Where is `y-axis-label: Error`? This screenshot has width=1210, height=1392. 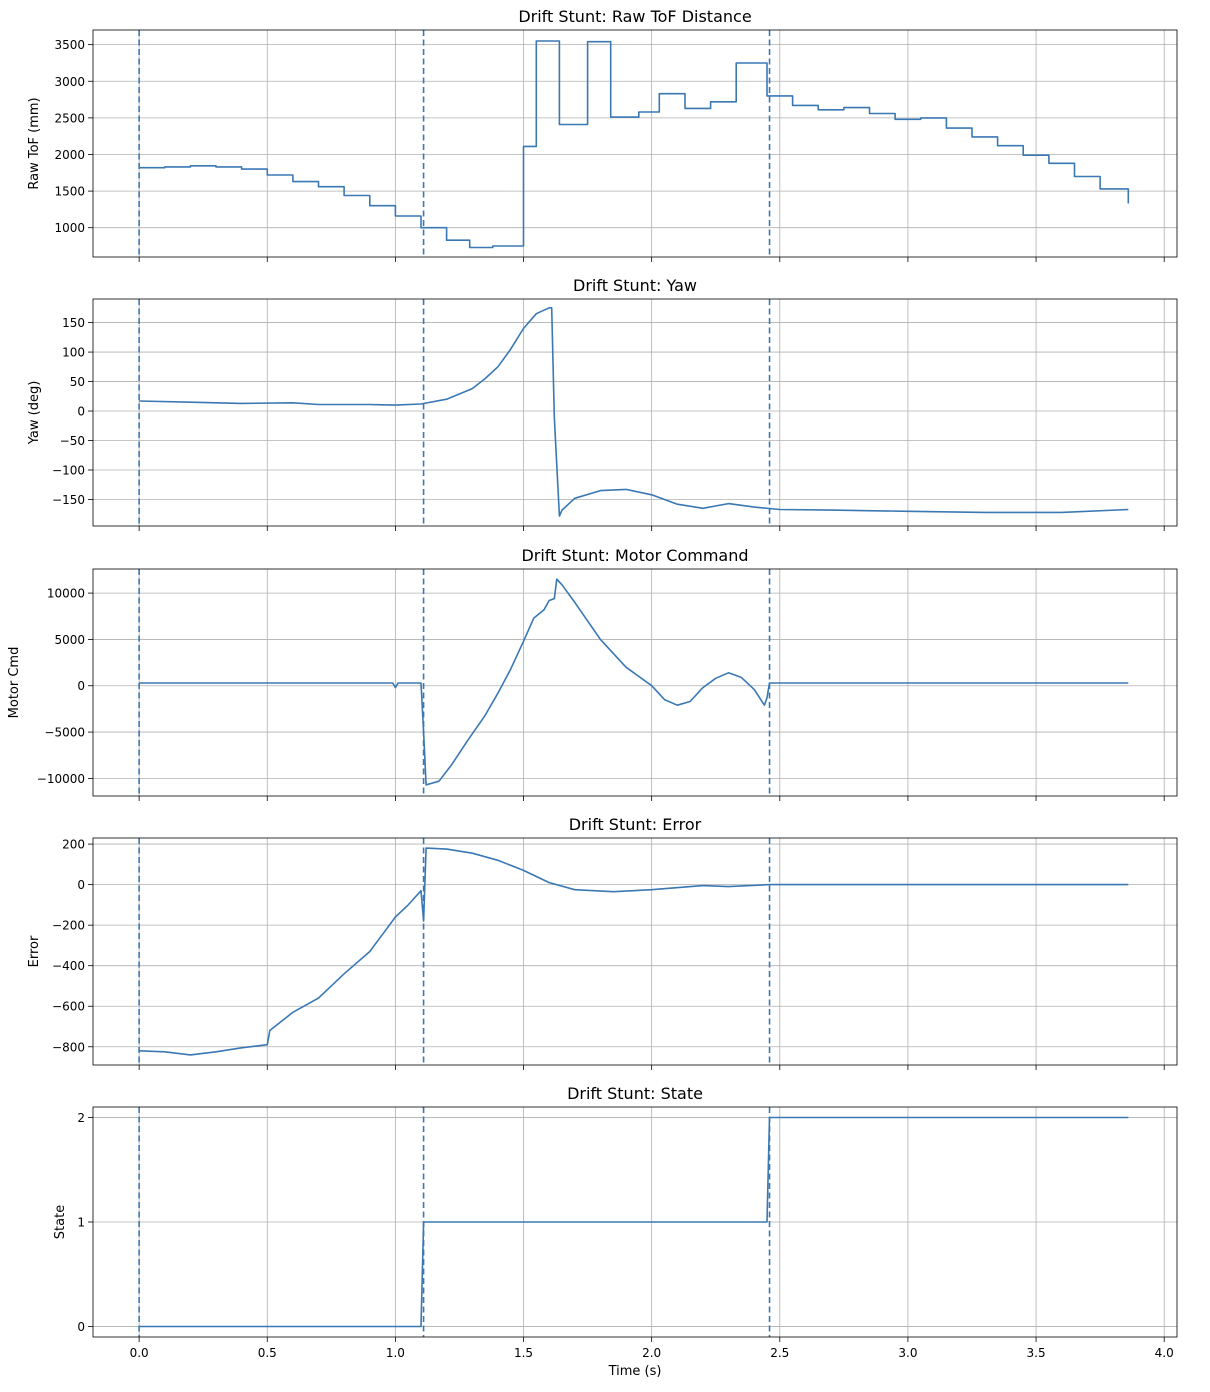 y-axis-label: Error is located at coordinates (34, 951).